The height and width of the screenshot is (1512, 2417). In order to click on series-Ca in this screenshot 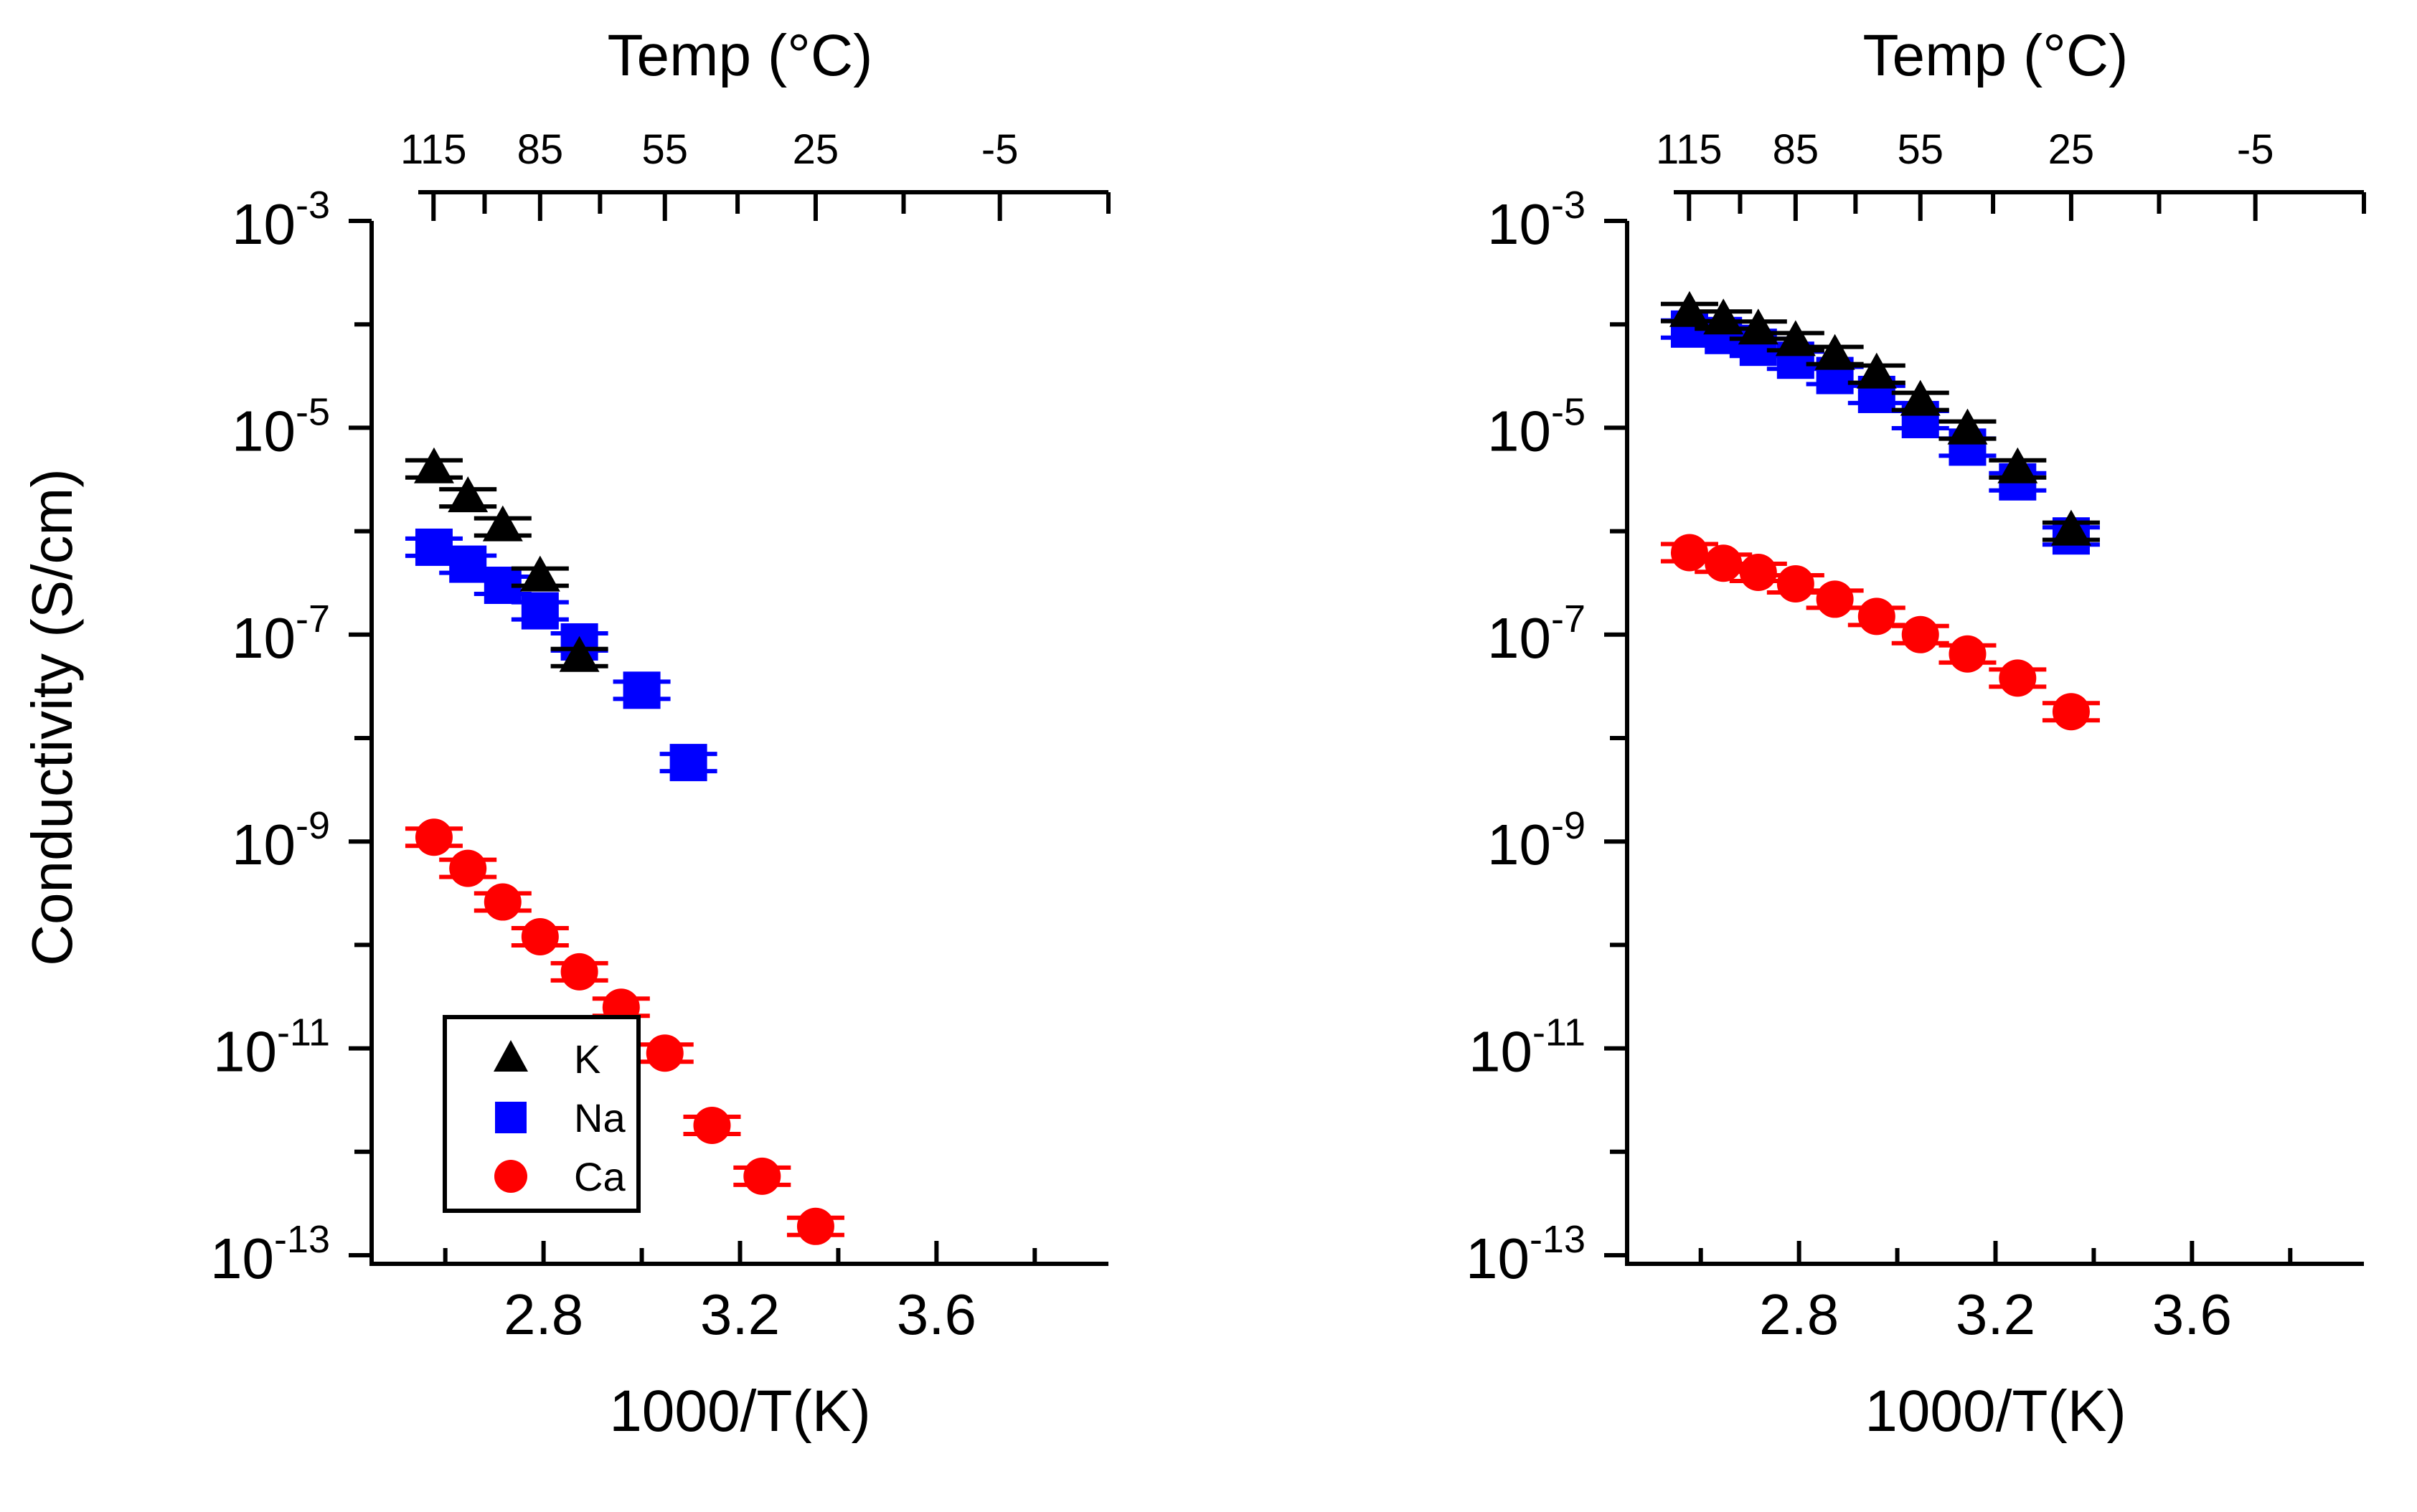, I will do `click(1880, 632)`.